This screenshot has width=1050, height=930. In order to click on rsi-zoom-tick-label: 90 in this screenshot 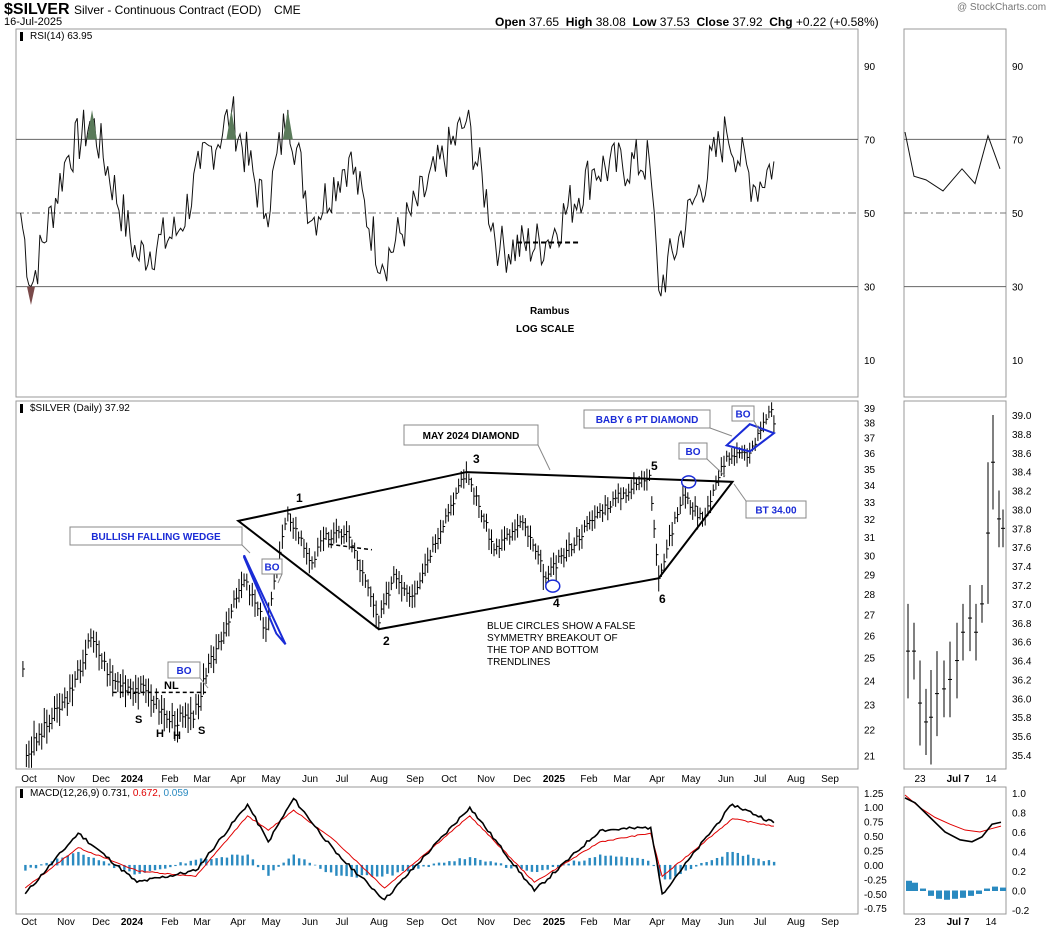, I will do `click(1018, 67)`.